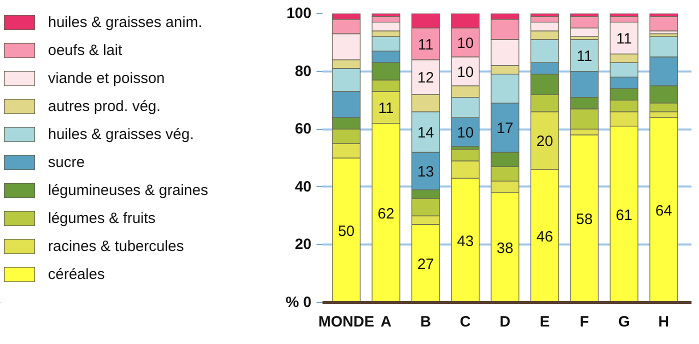 The width and height of the screenshot is (699, 344). I want to click on legend-label: huiles & graisses vég., so click(121, 134).